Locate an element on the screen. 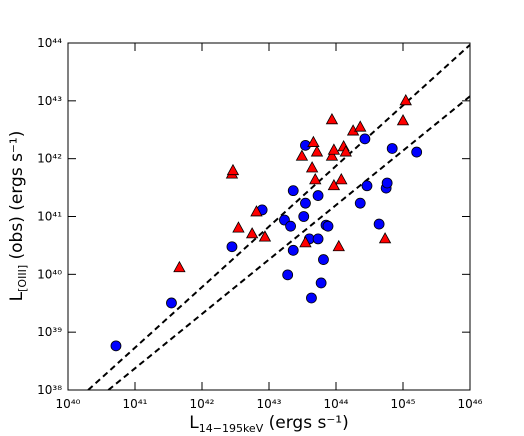 This screenshot has width=524, height=436. y-label-main: L is located at coordinates (17, 296).